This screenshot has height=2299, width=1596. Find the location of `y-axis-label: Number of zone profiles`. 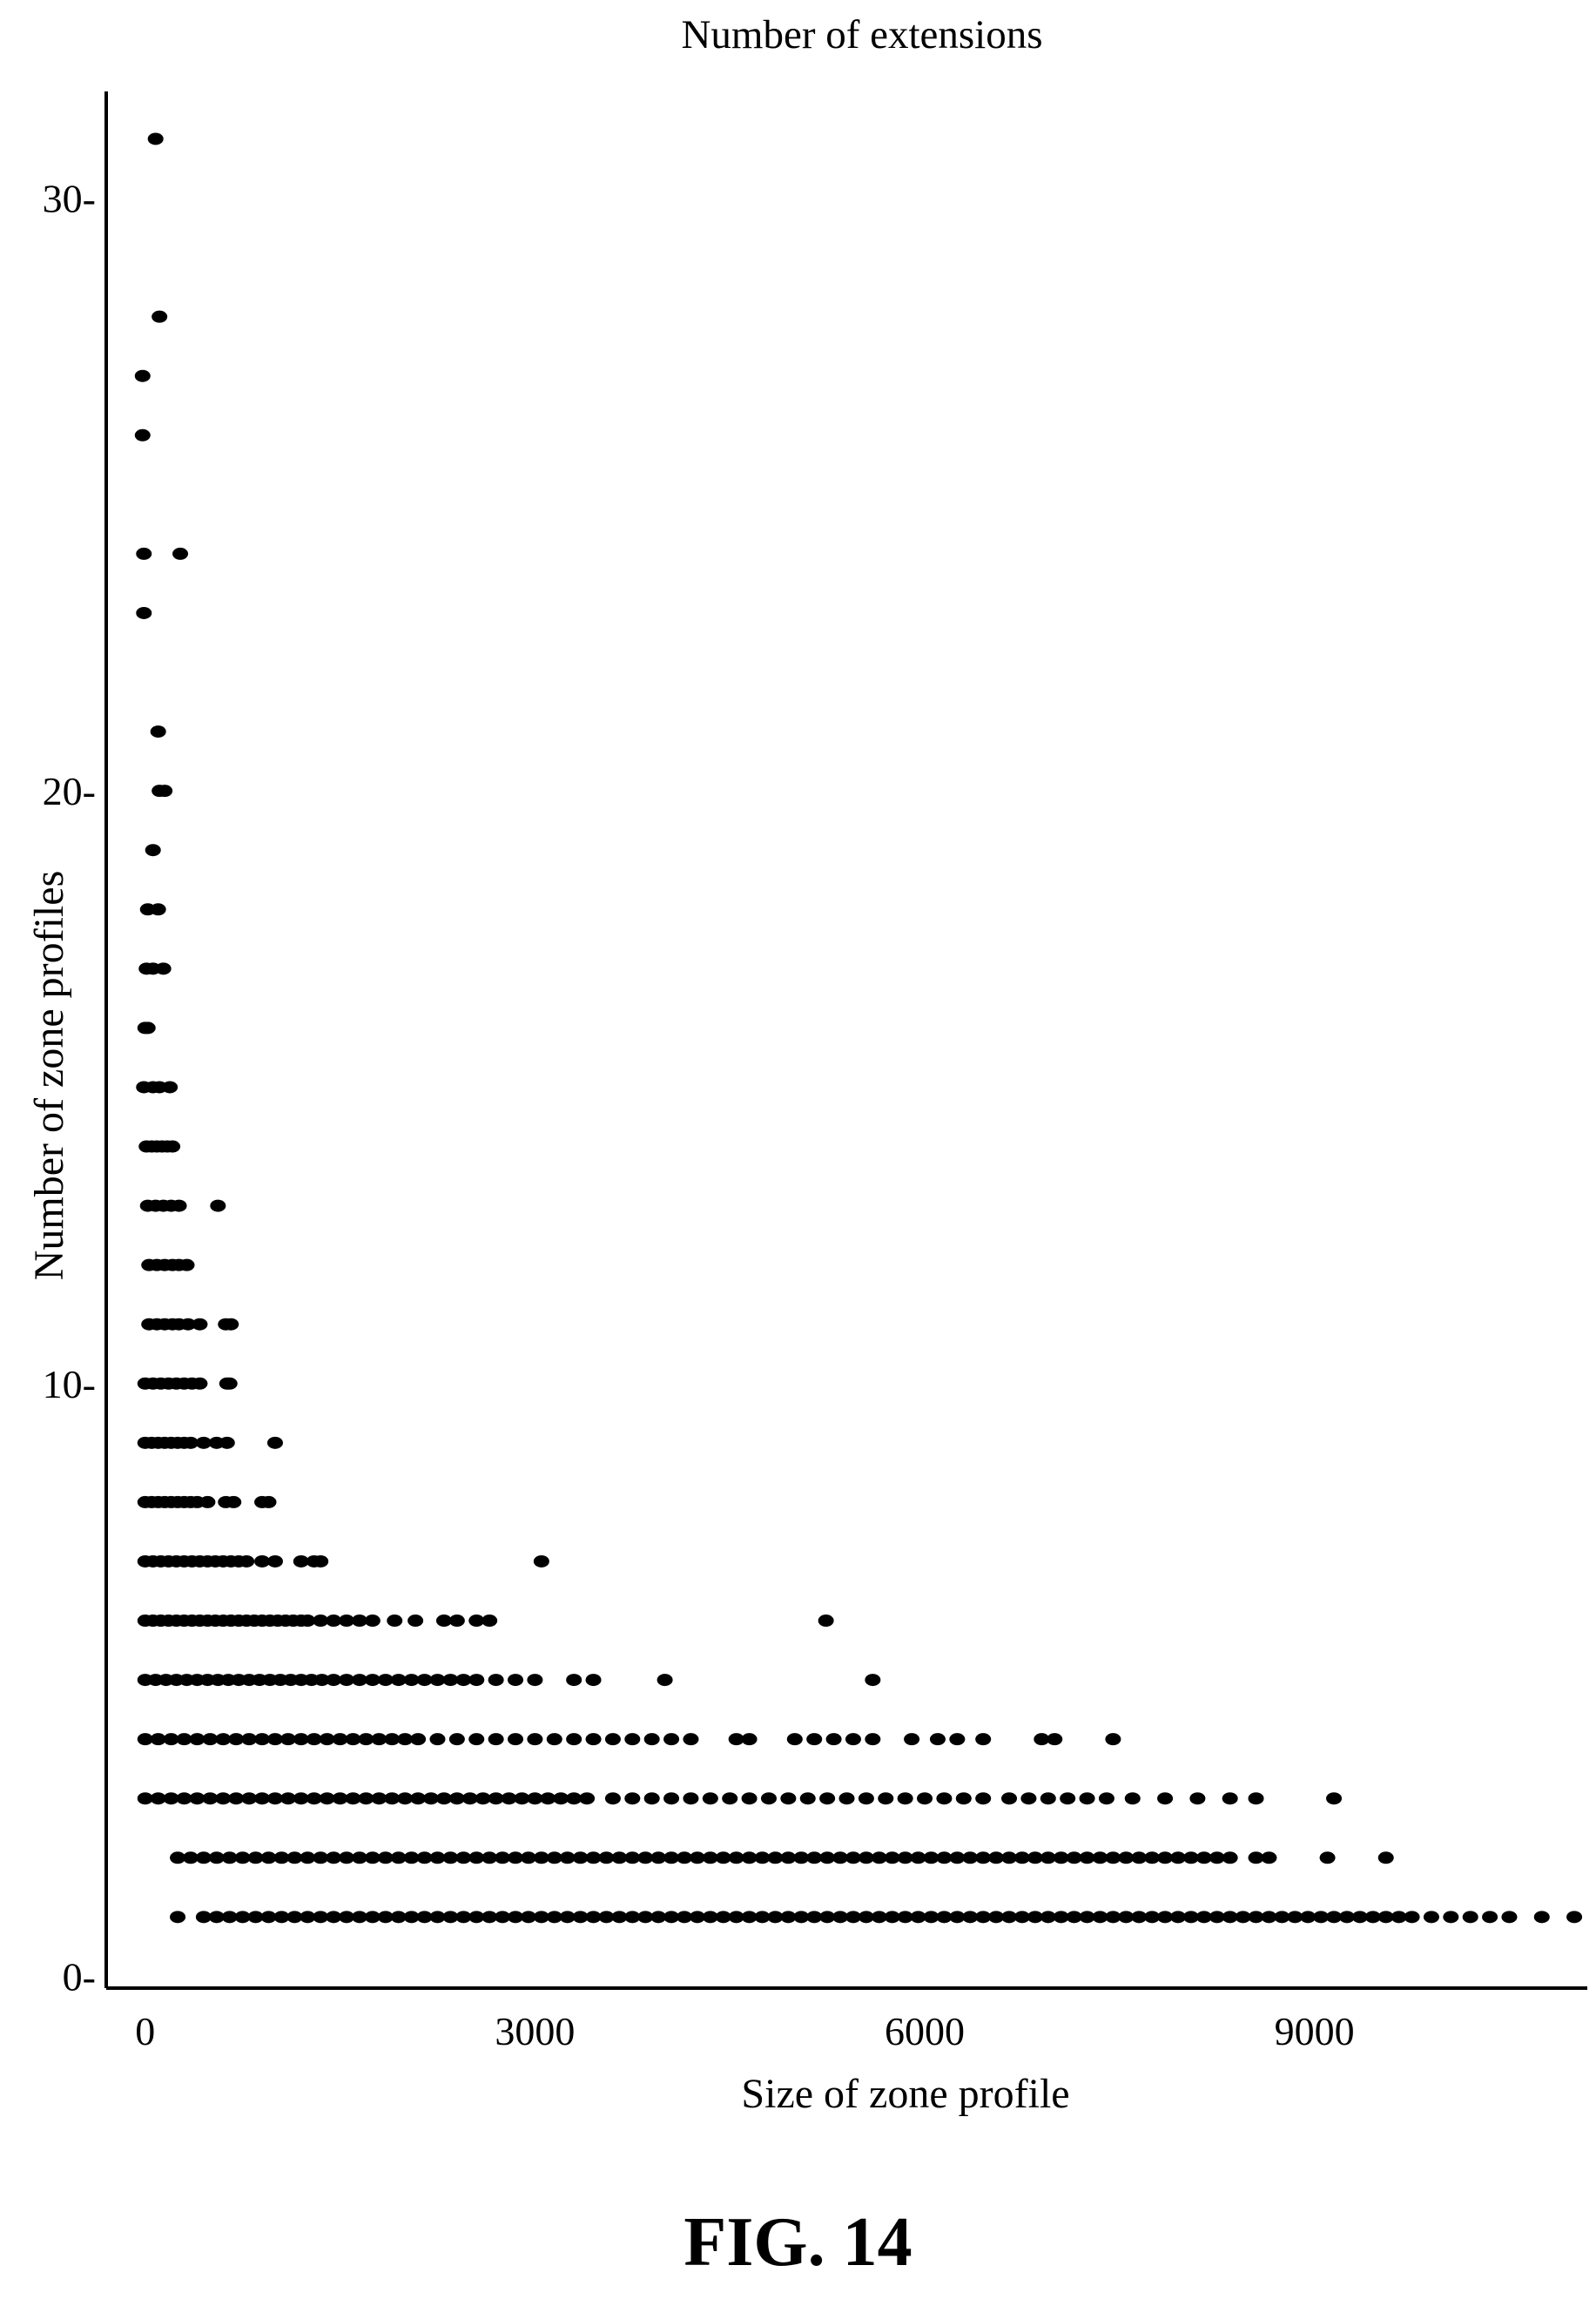

y-axis-label: Number of zone profiles is located at coordinates (49, 1076).